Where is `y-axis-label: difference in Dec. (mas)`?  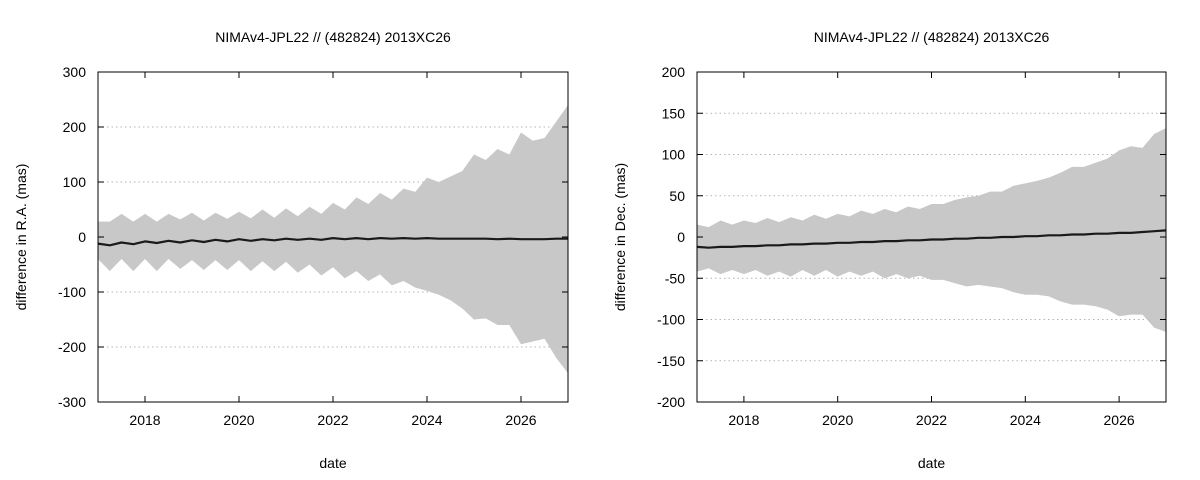
y-axis-label: difference in Dec. (mas) is located at coordinates (620, 237).